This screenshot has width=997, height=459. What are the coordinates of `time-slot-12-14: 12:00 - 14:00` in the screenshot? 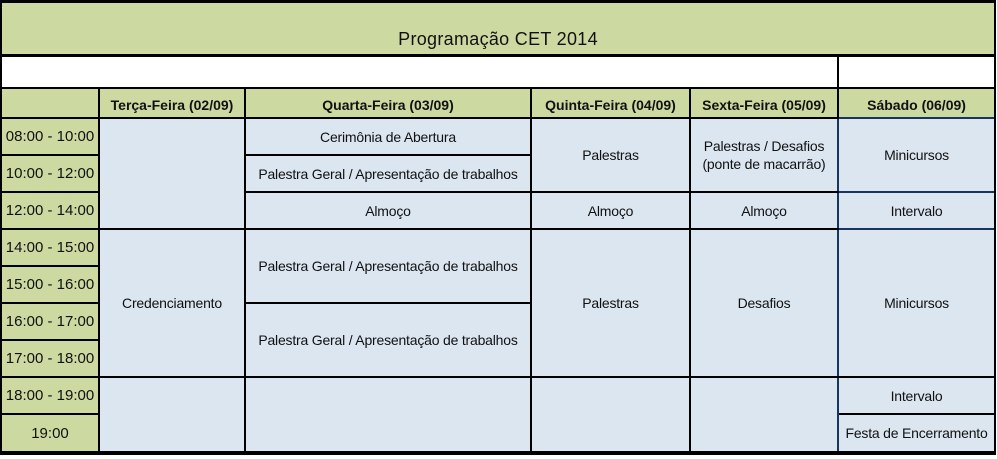 It's located at (51, 210).